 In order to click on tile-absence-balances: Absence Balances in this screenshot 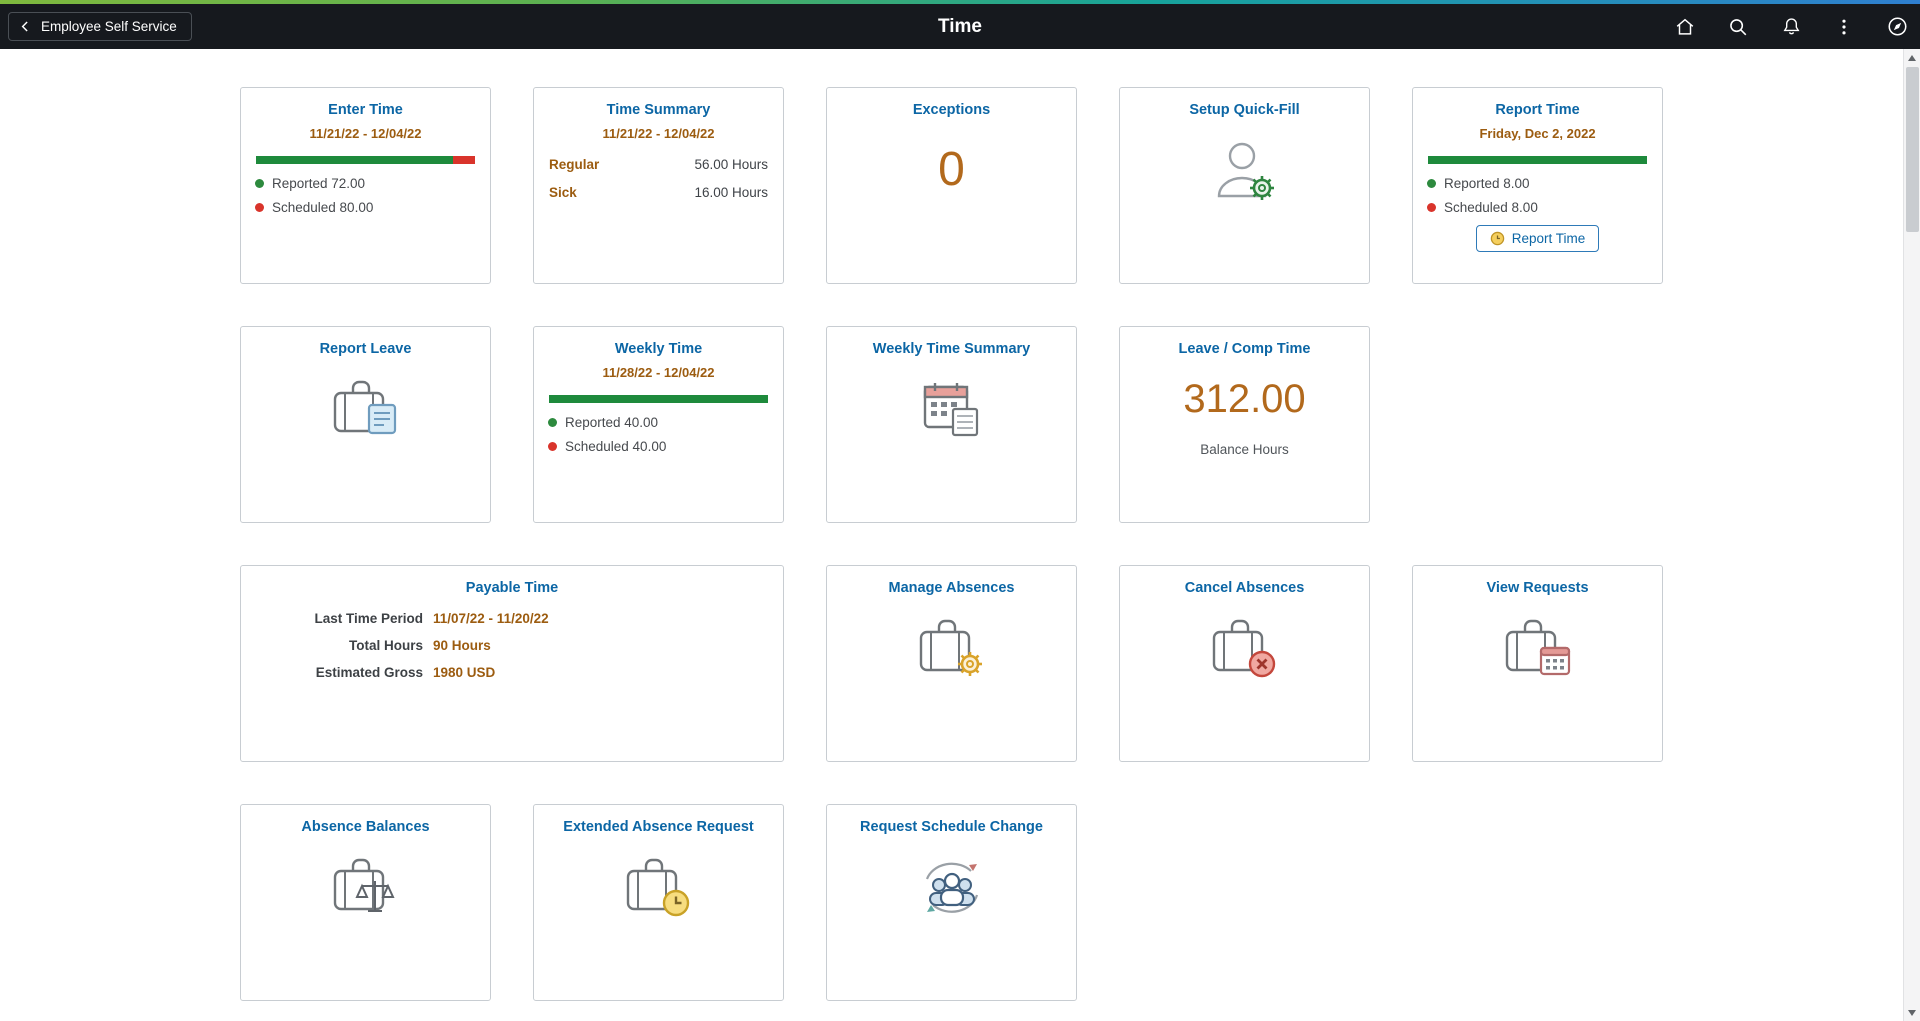, I will do `click(365, 902)`.